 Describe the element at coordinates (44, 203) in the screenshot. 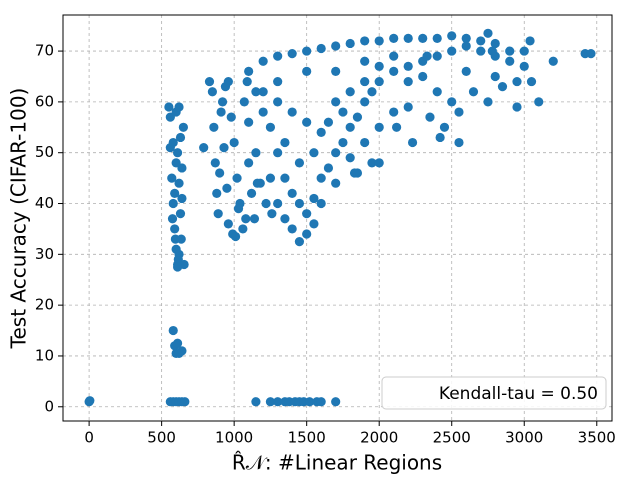

I see `y-tick-label: 40` at that location.